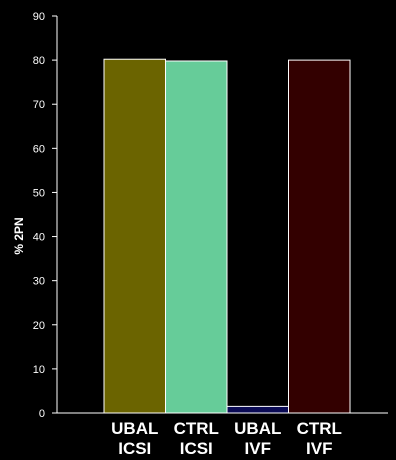 Image resolution: width=396 pixels, height=460 pixels. Describe the element at coordinates (39, 238) in the screenshot. I see `y-tick-label: 40` at that location.